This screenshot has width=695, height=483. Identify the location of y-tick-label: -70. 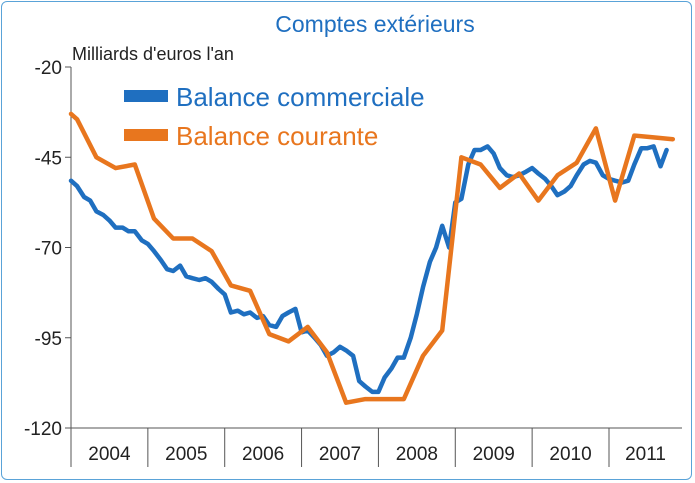
(48, 249).